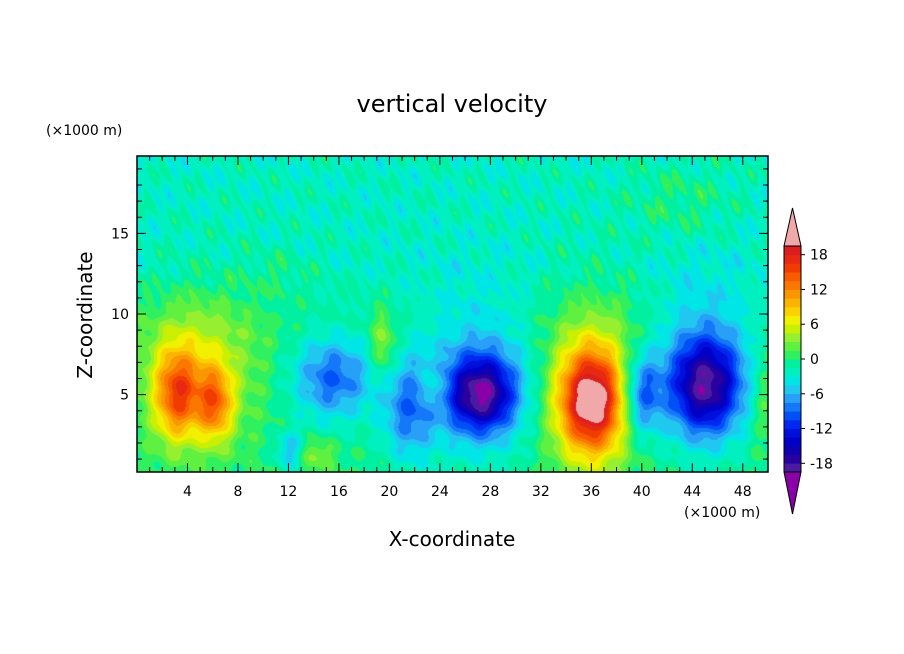  I want to click on z-unit-label: (×1000 m), so click(84, 131).